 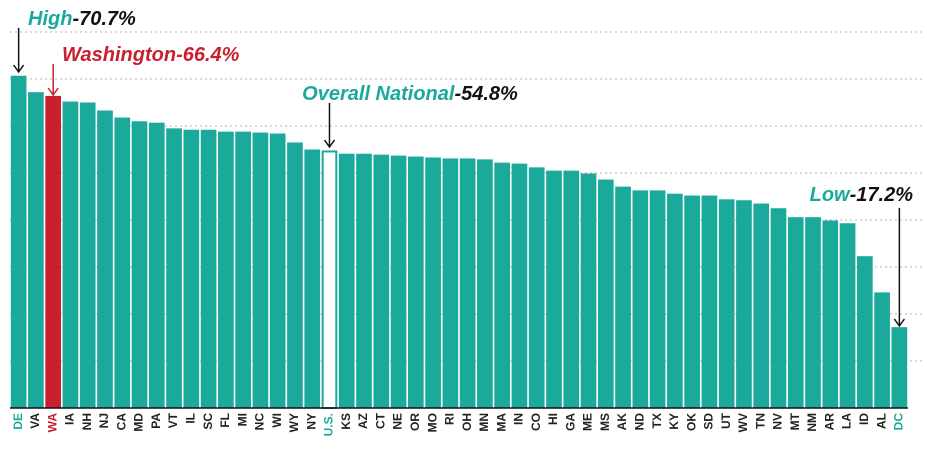 I want to click on x-tick-label: DC, so click(x=899, y=422).